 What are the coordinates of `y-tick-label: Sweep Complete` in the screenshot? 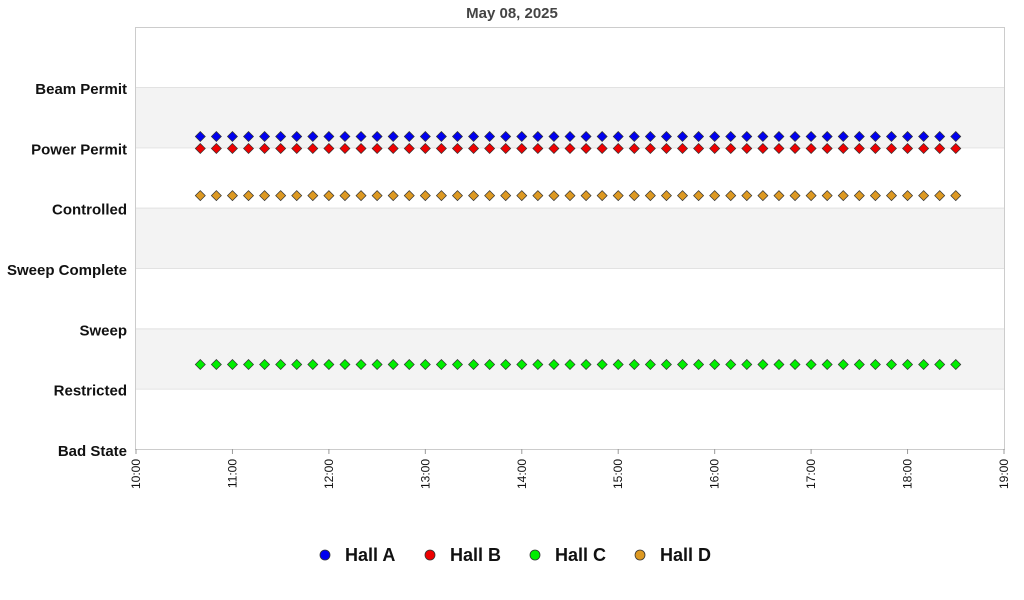 It's located at (67, 270).